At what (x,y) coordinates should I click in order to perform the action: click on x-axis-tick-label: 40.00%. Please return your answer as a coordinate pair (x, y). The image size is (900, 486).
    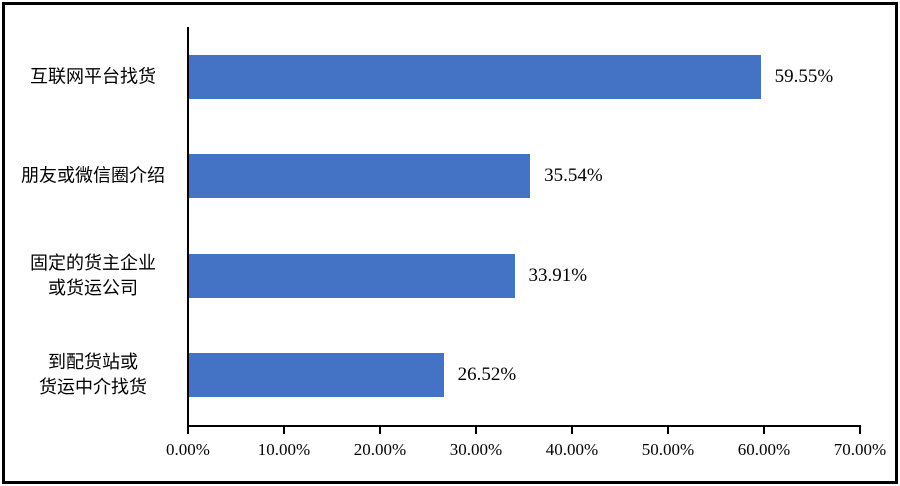
    Looking at the image, I should click on (572, 449).